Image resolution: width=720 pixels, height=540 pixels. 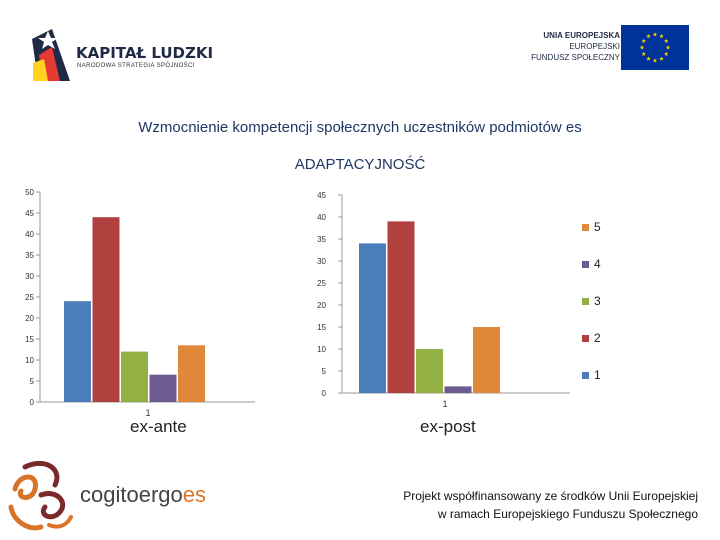 What do you see at coordinates (443, 300) in the screenshot?
I see `chart-ex-post: 0 5 10 15 20 25 30 35 40 45 1` at bounding box center [443, 300].